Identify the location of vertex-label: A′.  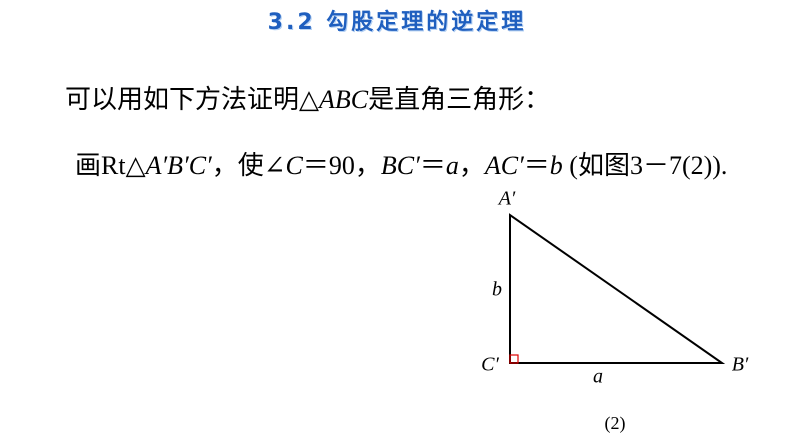
(506, 199).